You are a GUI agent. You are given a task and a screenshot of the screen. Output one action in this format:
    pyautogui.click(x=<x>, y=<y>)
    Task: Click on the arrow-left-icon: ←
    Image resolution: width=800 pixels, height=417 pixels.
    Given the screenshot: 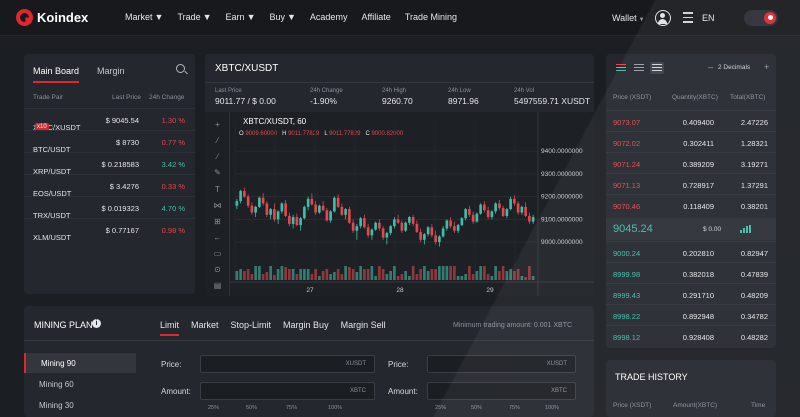 What is the action you would take?
    pyautogui.click(x=217, y=237)
    